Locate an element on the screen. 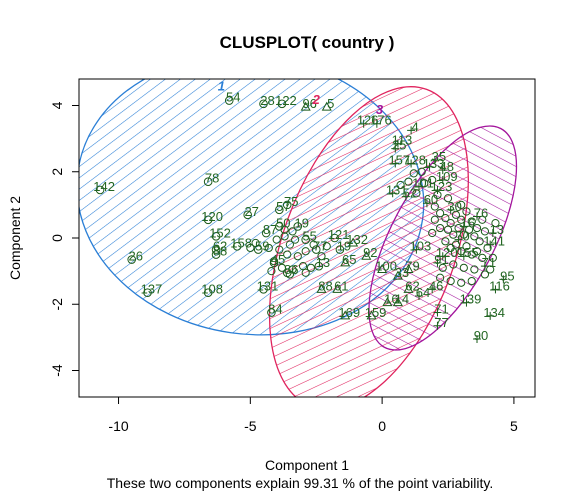 The height and width of the screenshot is (495, 576). point-label: 60 is located at coordinates (431, 199).